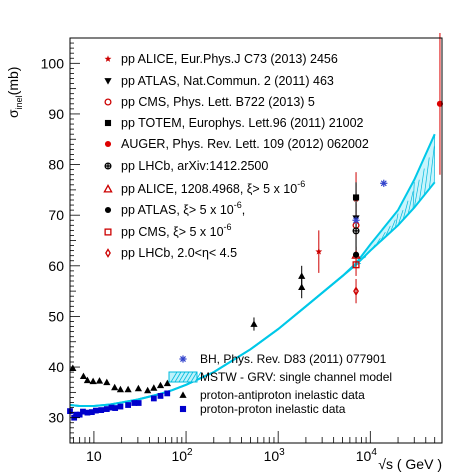  What do you see at coordinates (395, 200) in the screenshot?
I see `model-band-hatch` at bounding box center [395, 200].